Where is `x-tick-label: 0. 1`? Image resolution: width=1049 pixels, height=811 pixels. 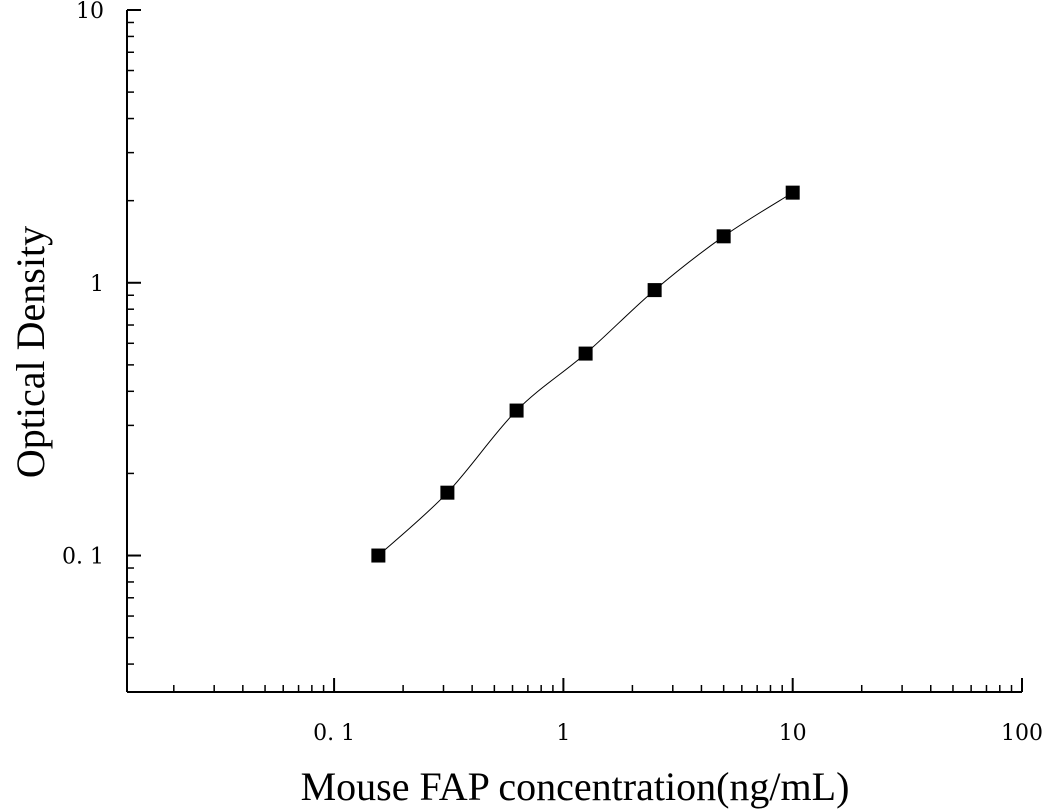
x-tick-label: 0. 1 is located at coordinates (334, 733).